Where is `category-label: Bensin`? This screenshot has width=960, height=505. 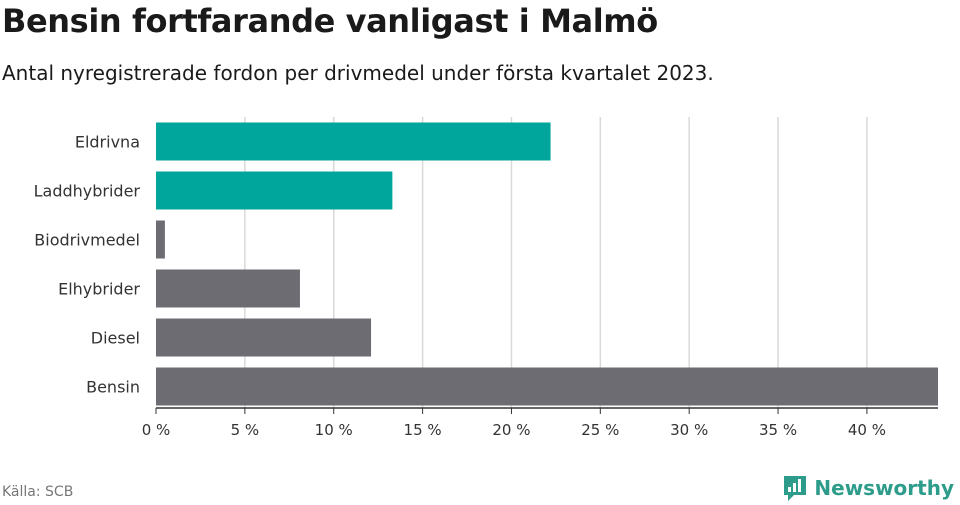 category-label: Bensin is located at coordinates (113, 387).